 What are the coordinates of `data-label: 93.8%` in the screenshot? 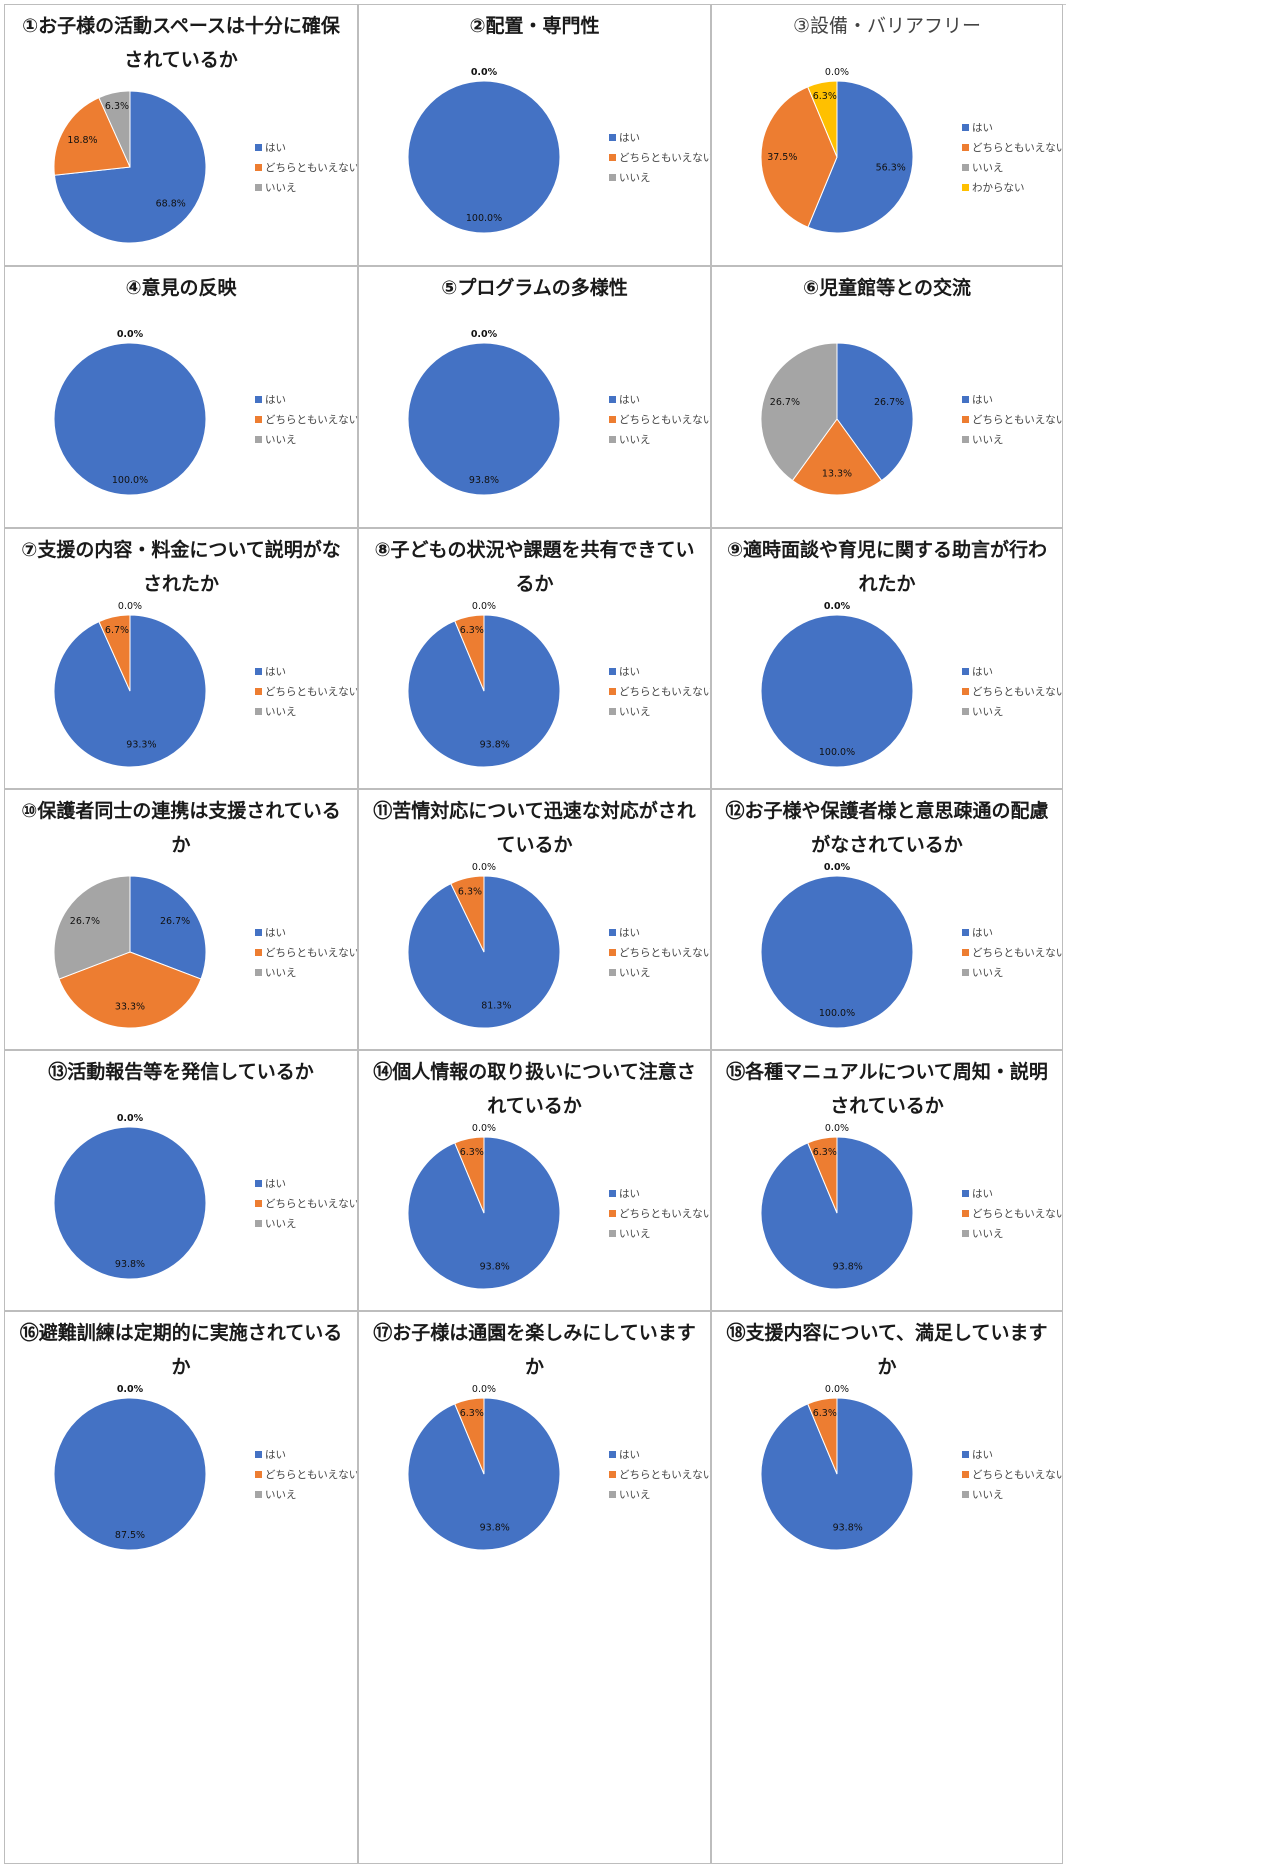 It's located at (848, 1528).